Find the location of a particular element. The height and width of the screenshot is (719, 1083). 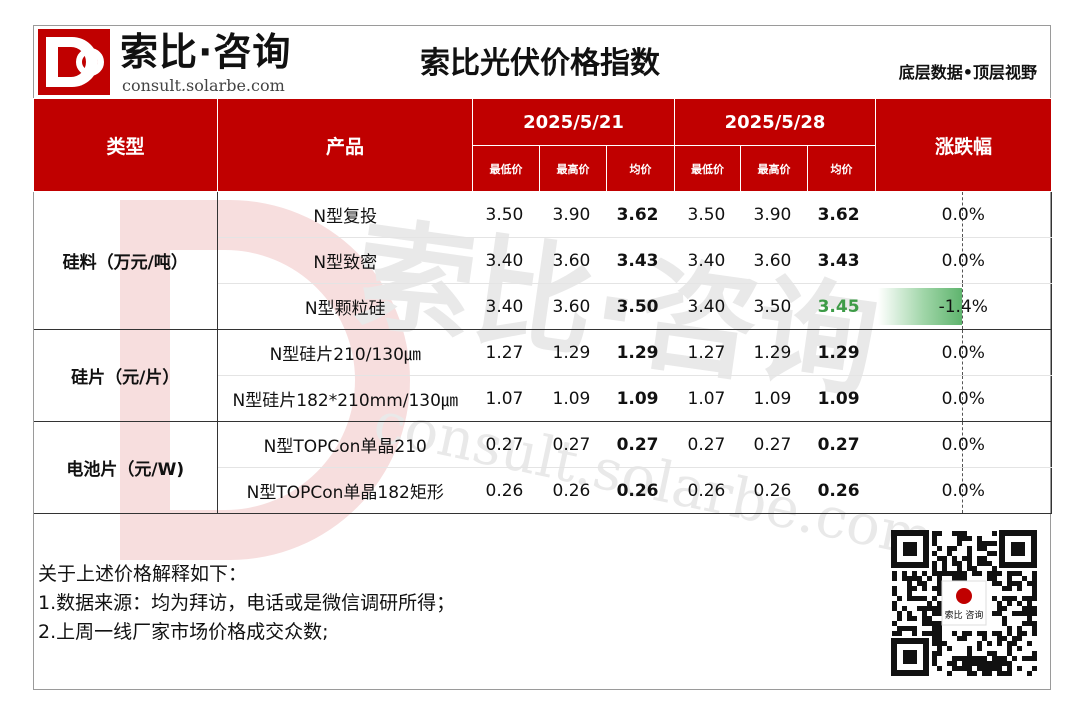

solarbe-logo-icon is located at coordinates (74, 62).